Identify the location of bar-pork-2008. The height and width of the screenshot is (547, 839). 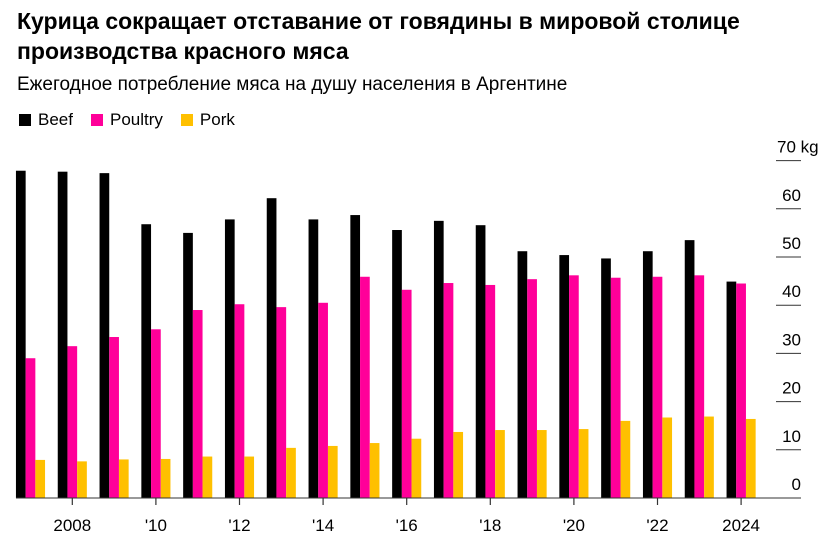
(82, 479).